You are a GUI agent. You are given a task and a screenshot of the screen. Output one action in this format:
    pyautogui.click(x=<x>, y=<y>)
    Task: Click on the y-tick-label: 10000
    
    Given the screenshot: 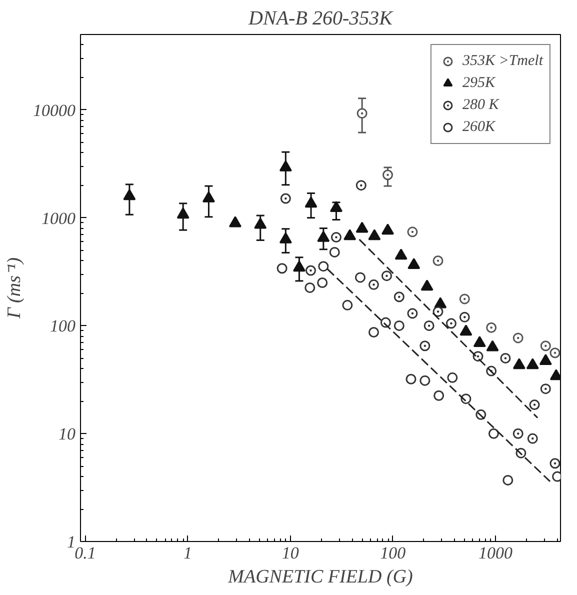 What is the action you would take?
    pyautogui.click(x=54, y=110)
    